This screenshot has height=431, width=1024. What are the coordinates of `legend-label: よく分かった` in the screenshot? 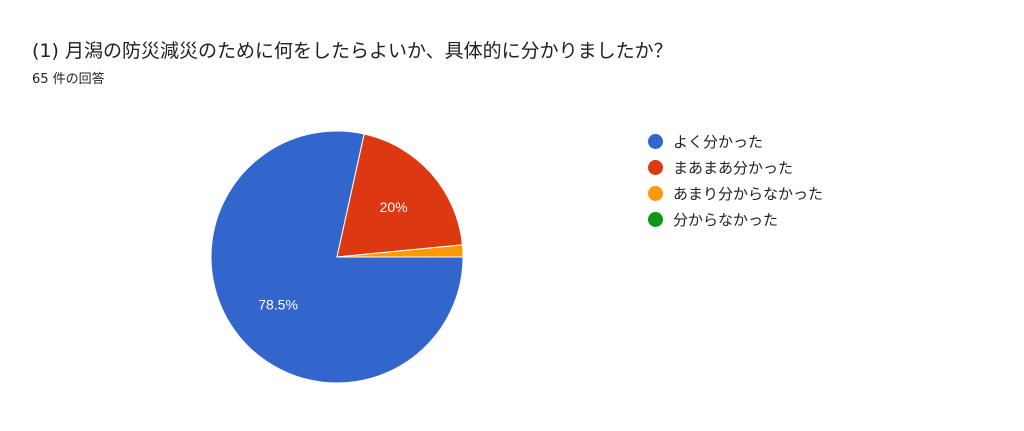 It's located at (718, 141).